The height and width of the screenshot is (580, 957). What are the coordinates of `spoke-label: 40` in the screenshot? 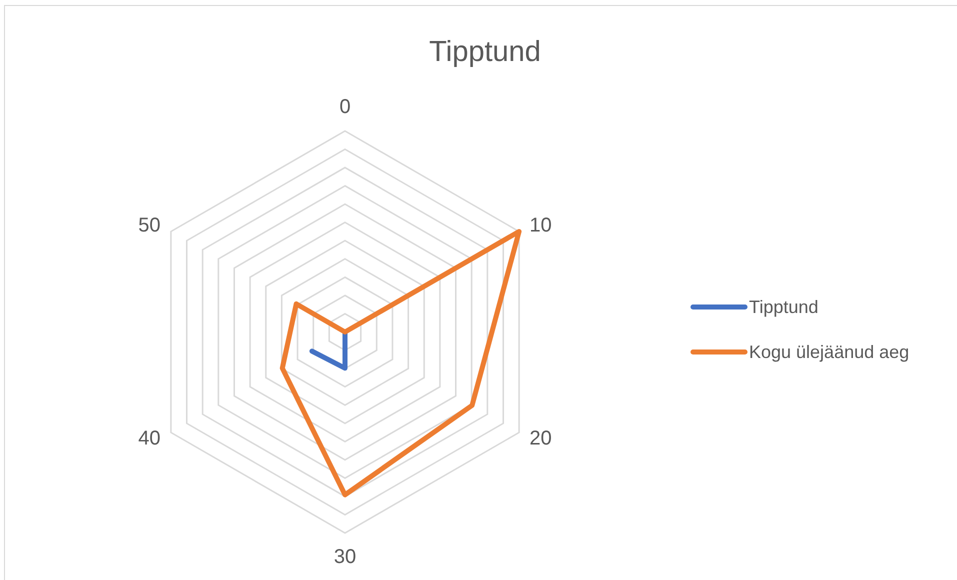 It's located at (149, 439).